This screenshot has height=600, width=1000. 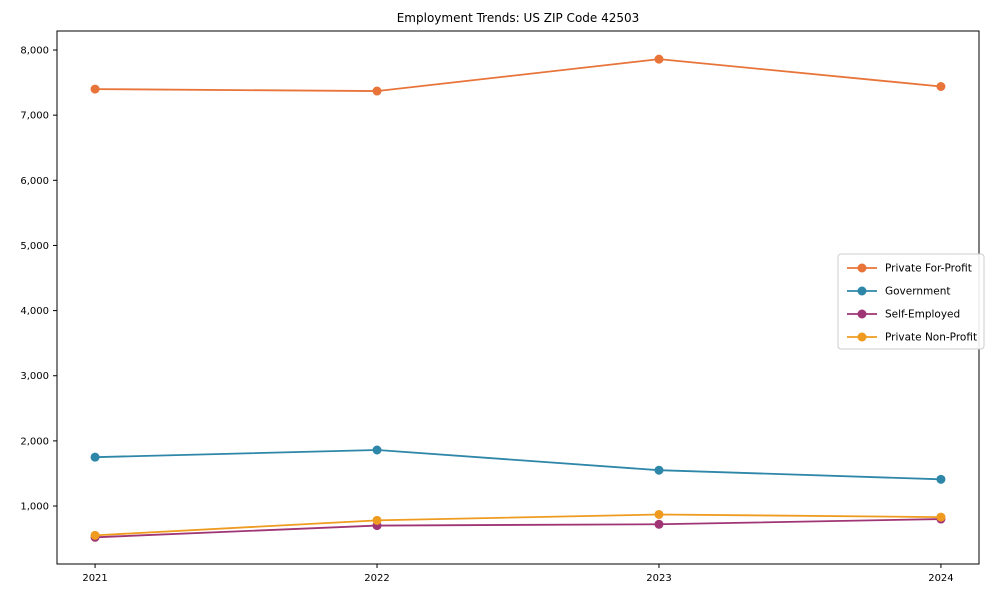 I want to click on series-line-government, so click(x=518, y=465).